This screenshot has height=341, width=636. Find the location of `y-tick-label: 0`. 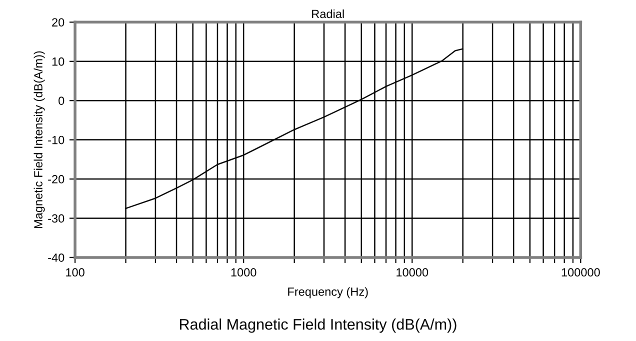

y-tick-label: 0 is located at coordinates (61, 100).